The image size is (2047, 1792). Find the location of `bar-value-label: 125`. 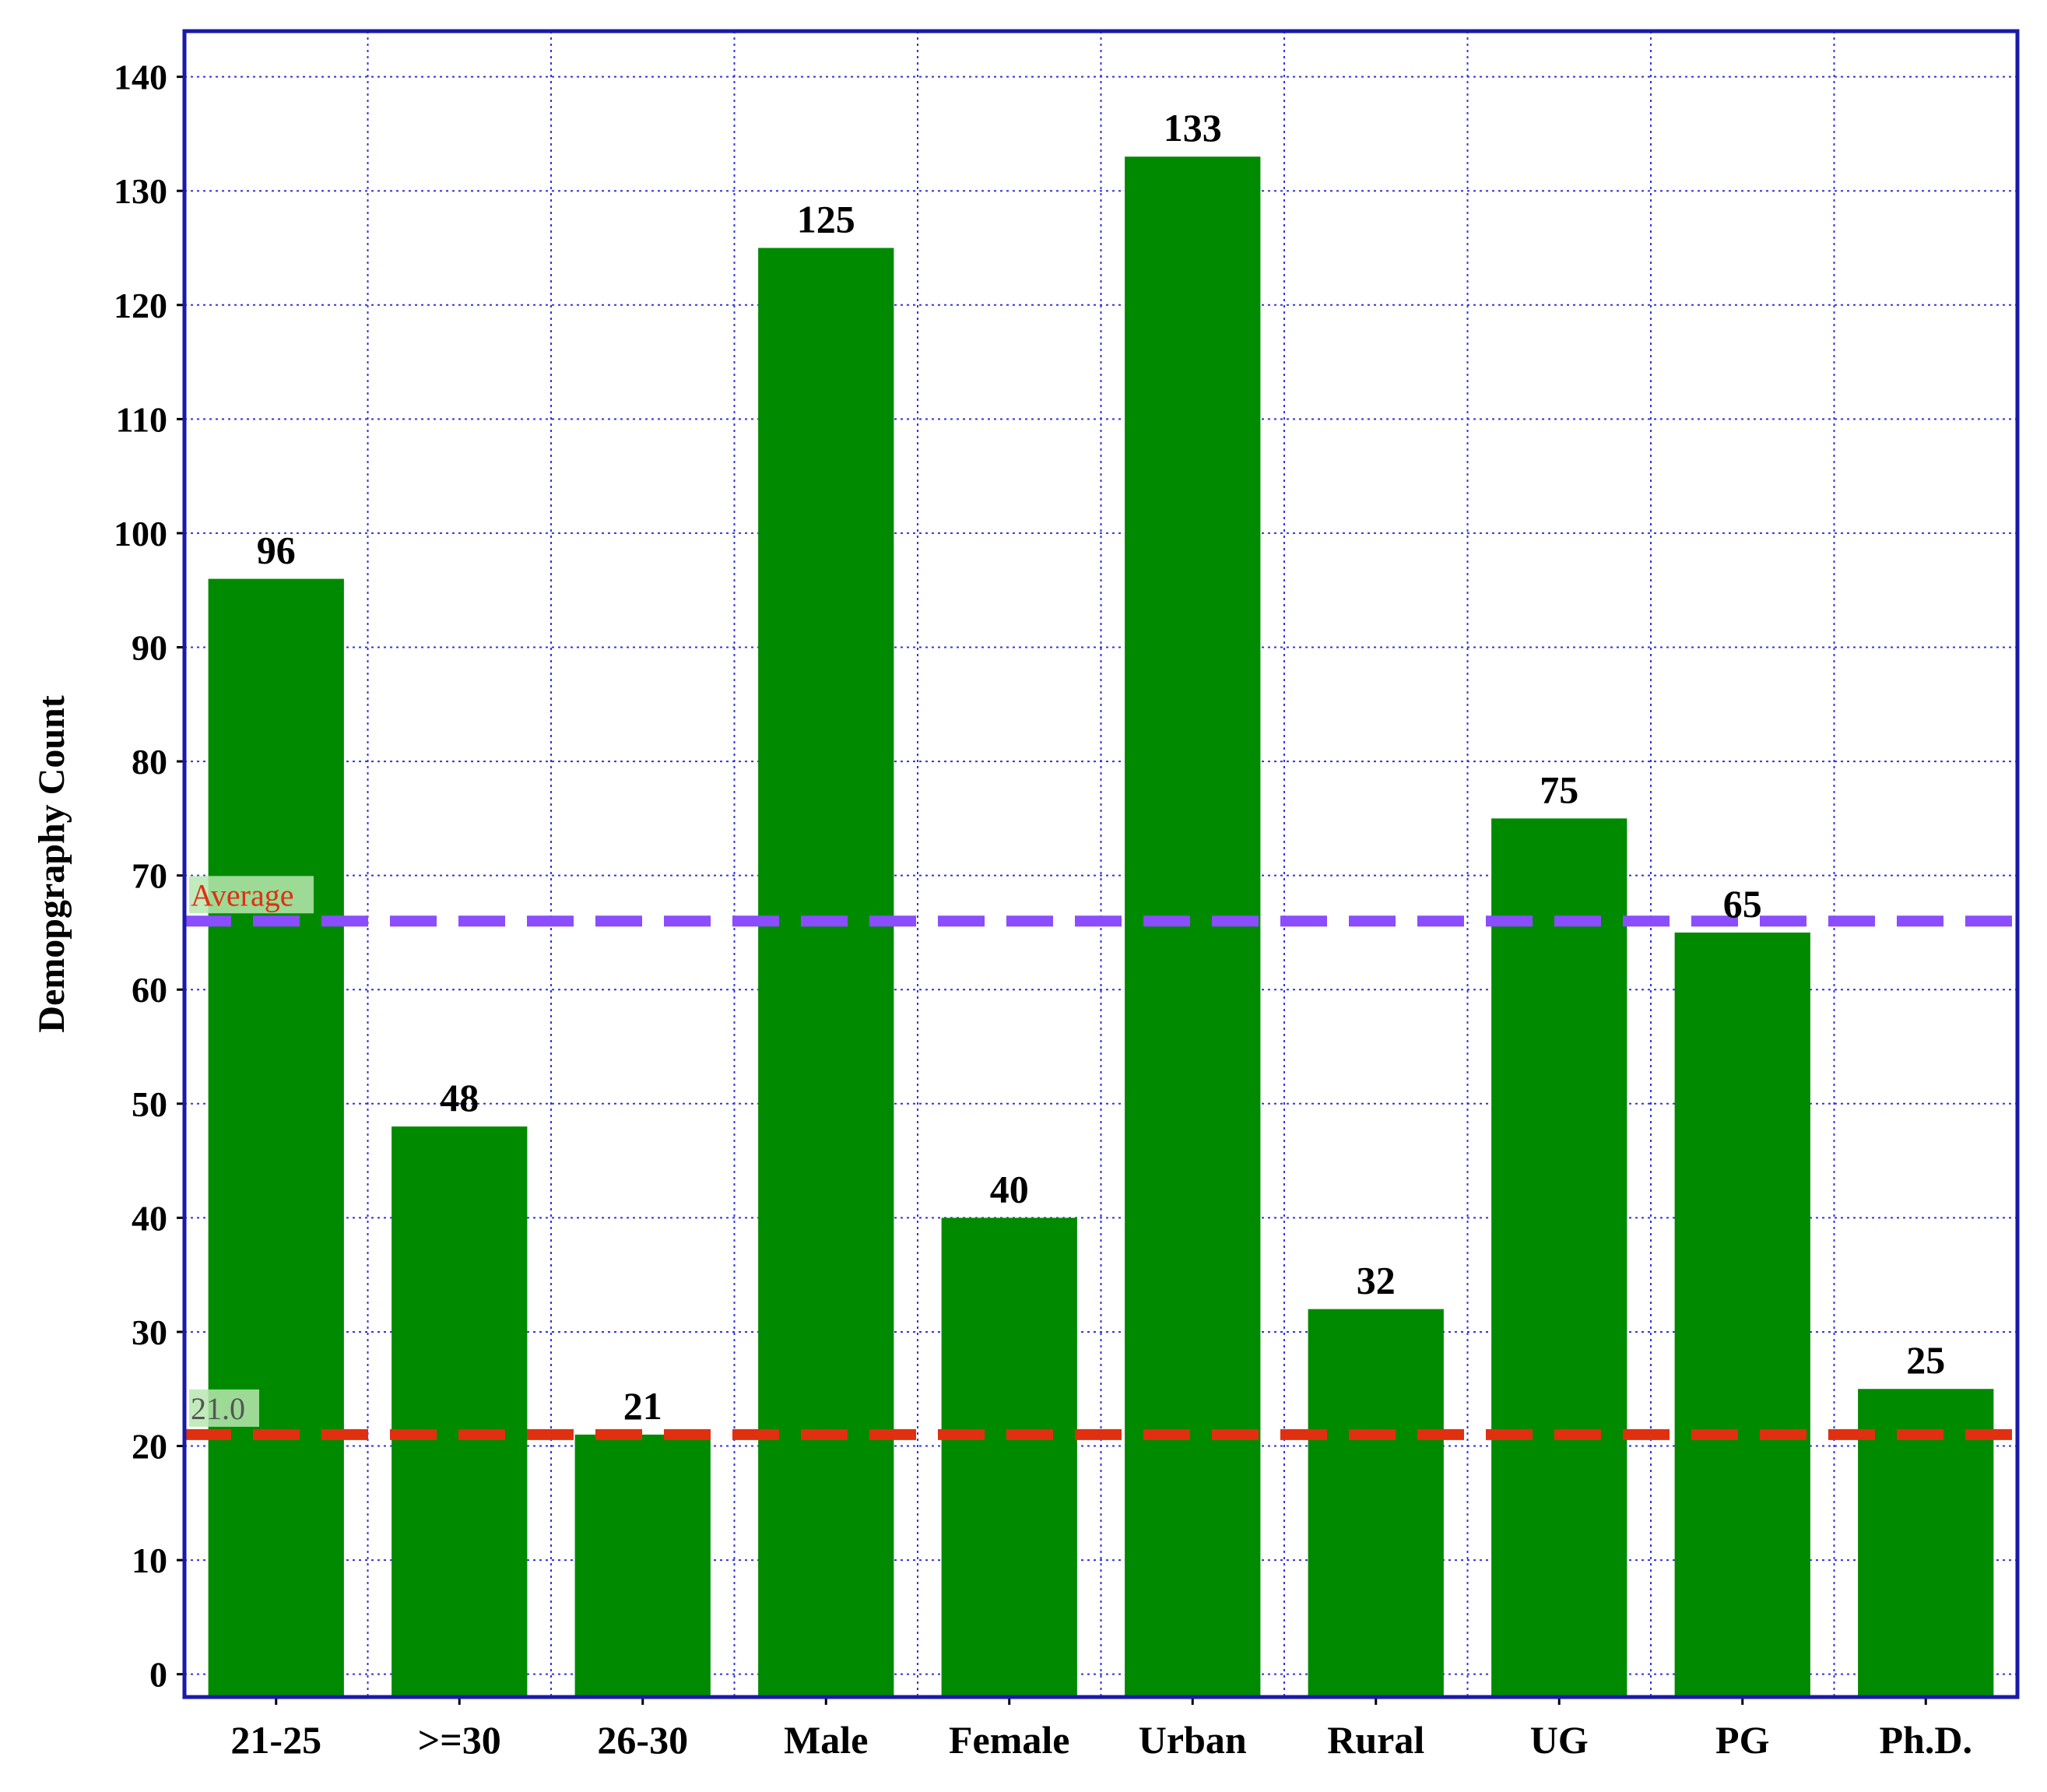

bar-value-label: 125 is located at coordinates (826, 219).